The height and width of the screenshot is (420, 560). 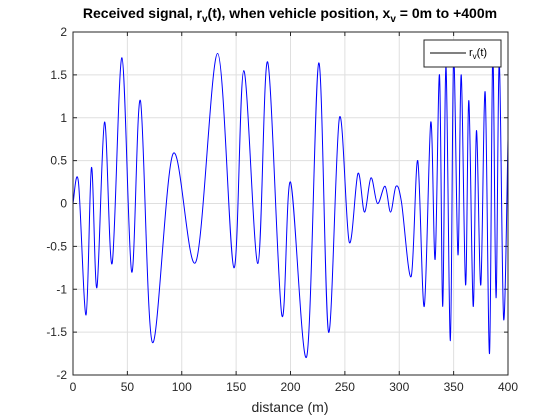 I want to click on y-tick-label: 2, so click(x=63, y=32).